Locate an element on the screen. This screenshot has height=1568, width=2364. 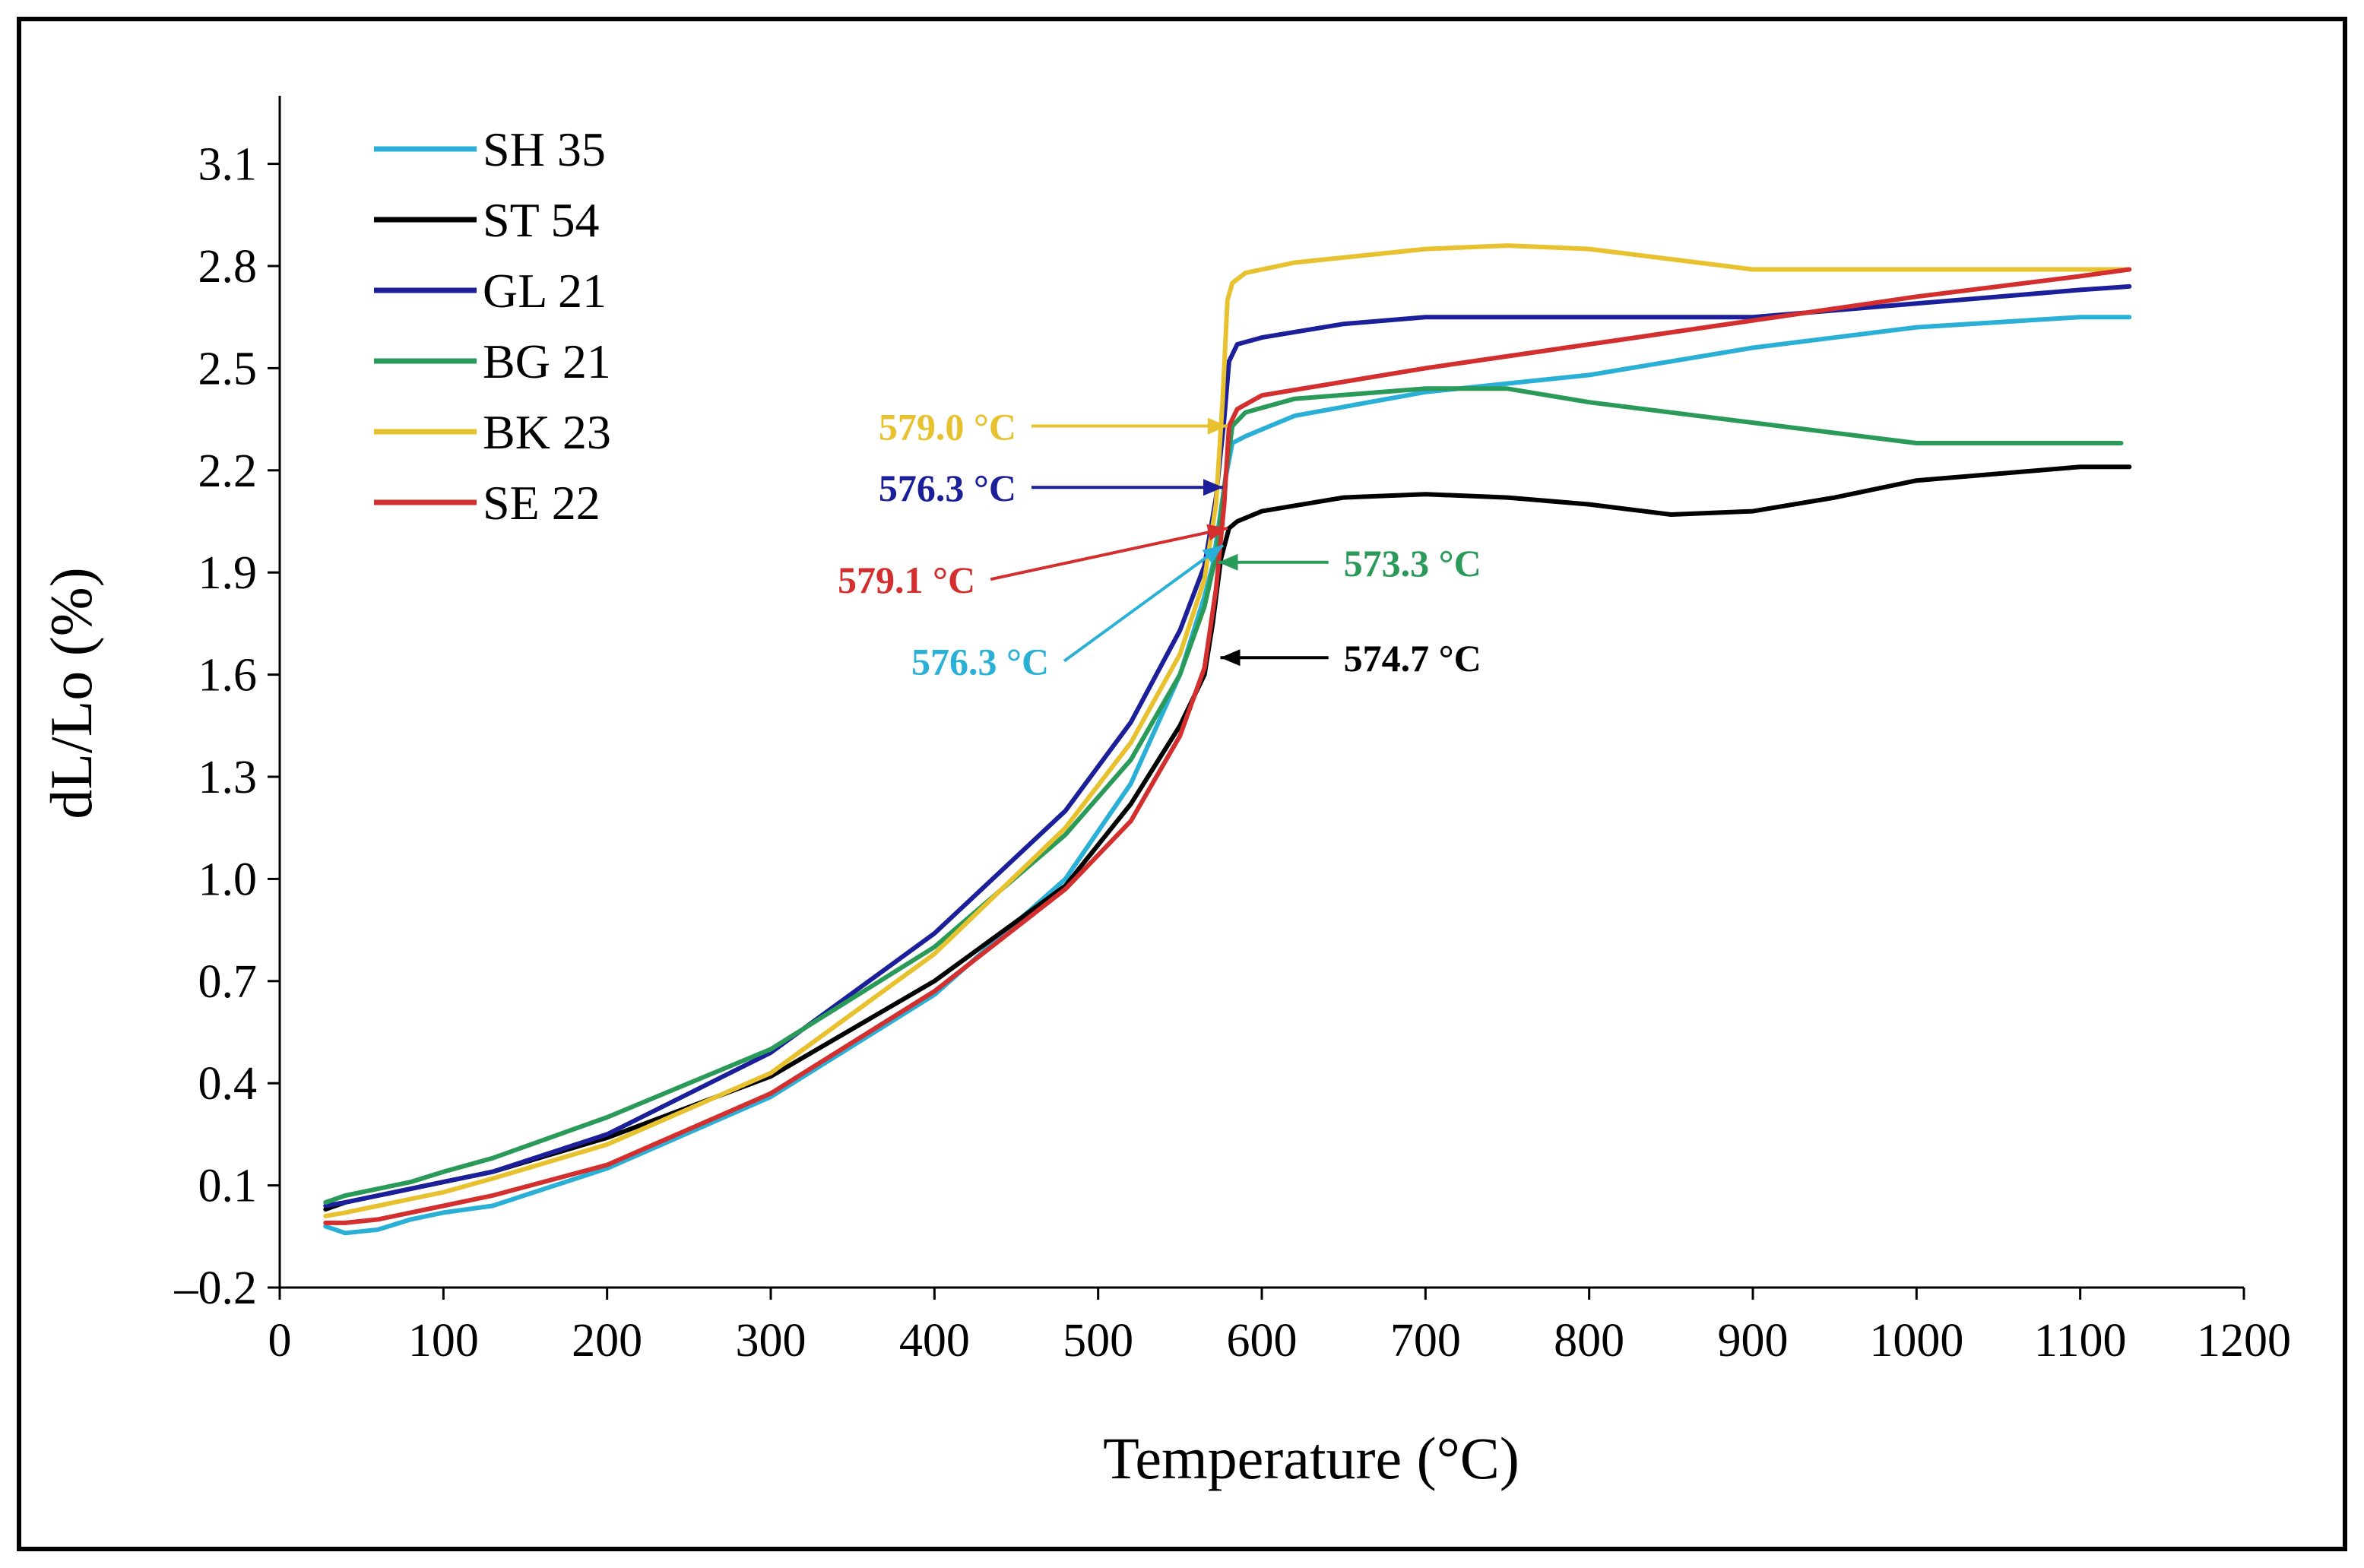
x-tick-label: 500 is located at coordinates (1098, 1341).